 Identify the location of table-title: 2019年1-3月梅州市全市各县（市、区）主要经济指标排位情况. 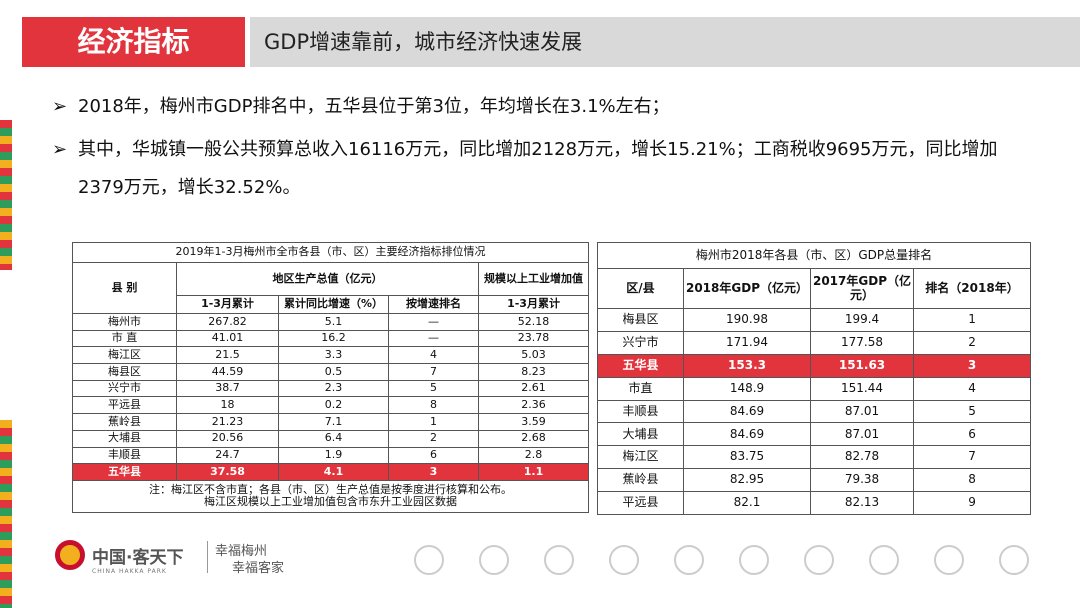
(330, 252).